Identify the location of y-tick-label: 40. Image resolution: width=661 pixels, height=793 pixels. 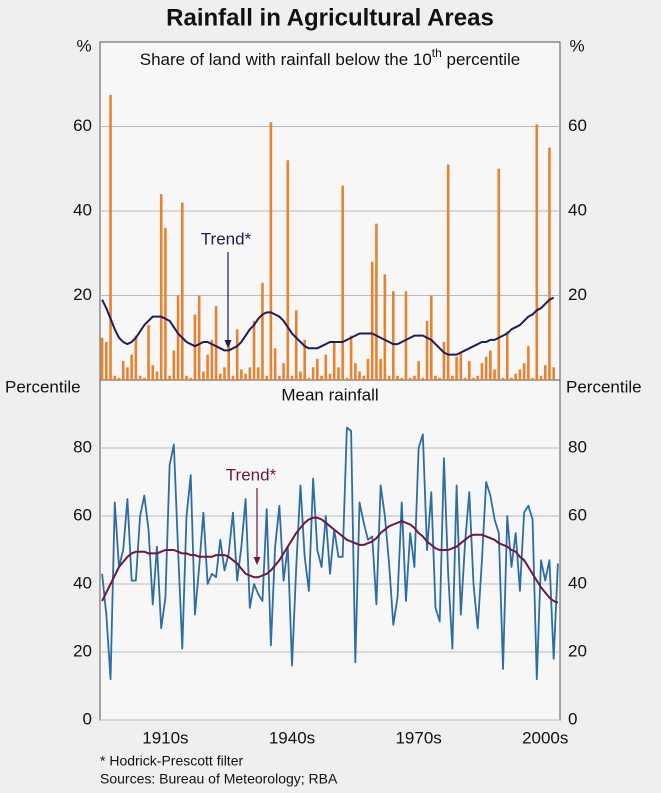
(82, 582).